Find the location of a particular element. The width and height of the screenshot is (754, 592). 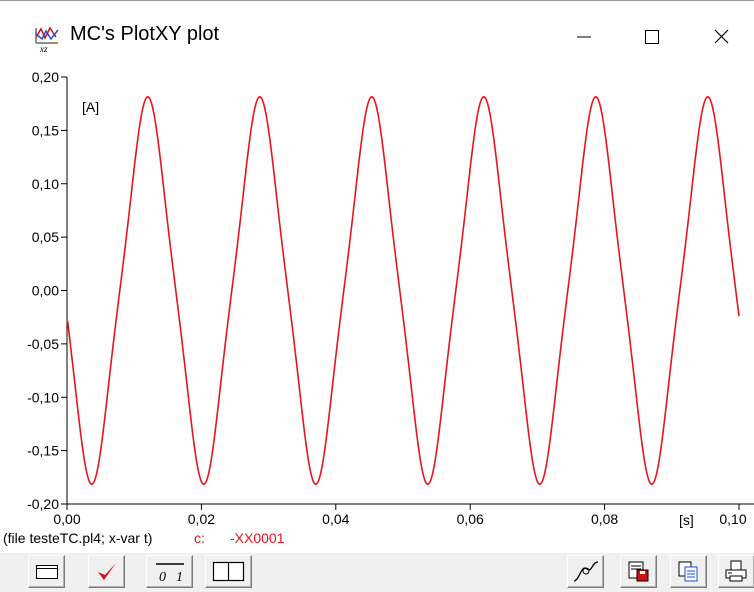

split-icon is located at coordinates (228, 571).